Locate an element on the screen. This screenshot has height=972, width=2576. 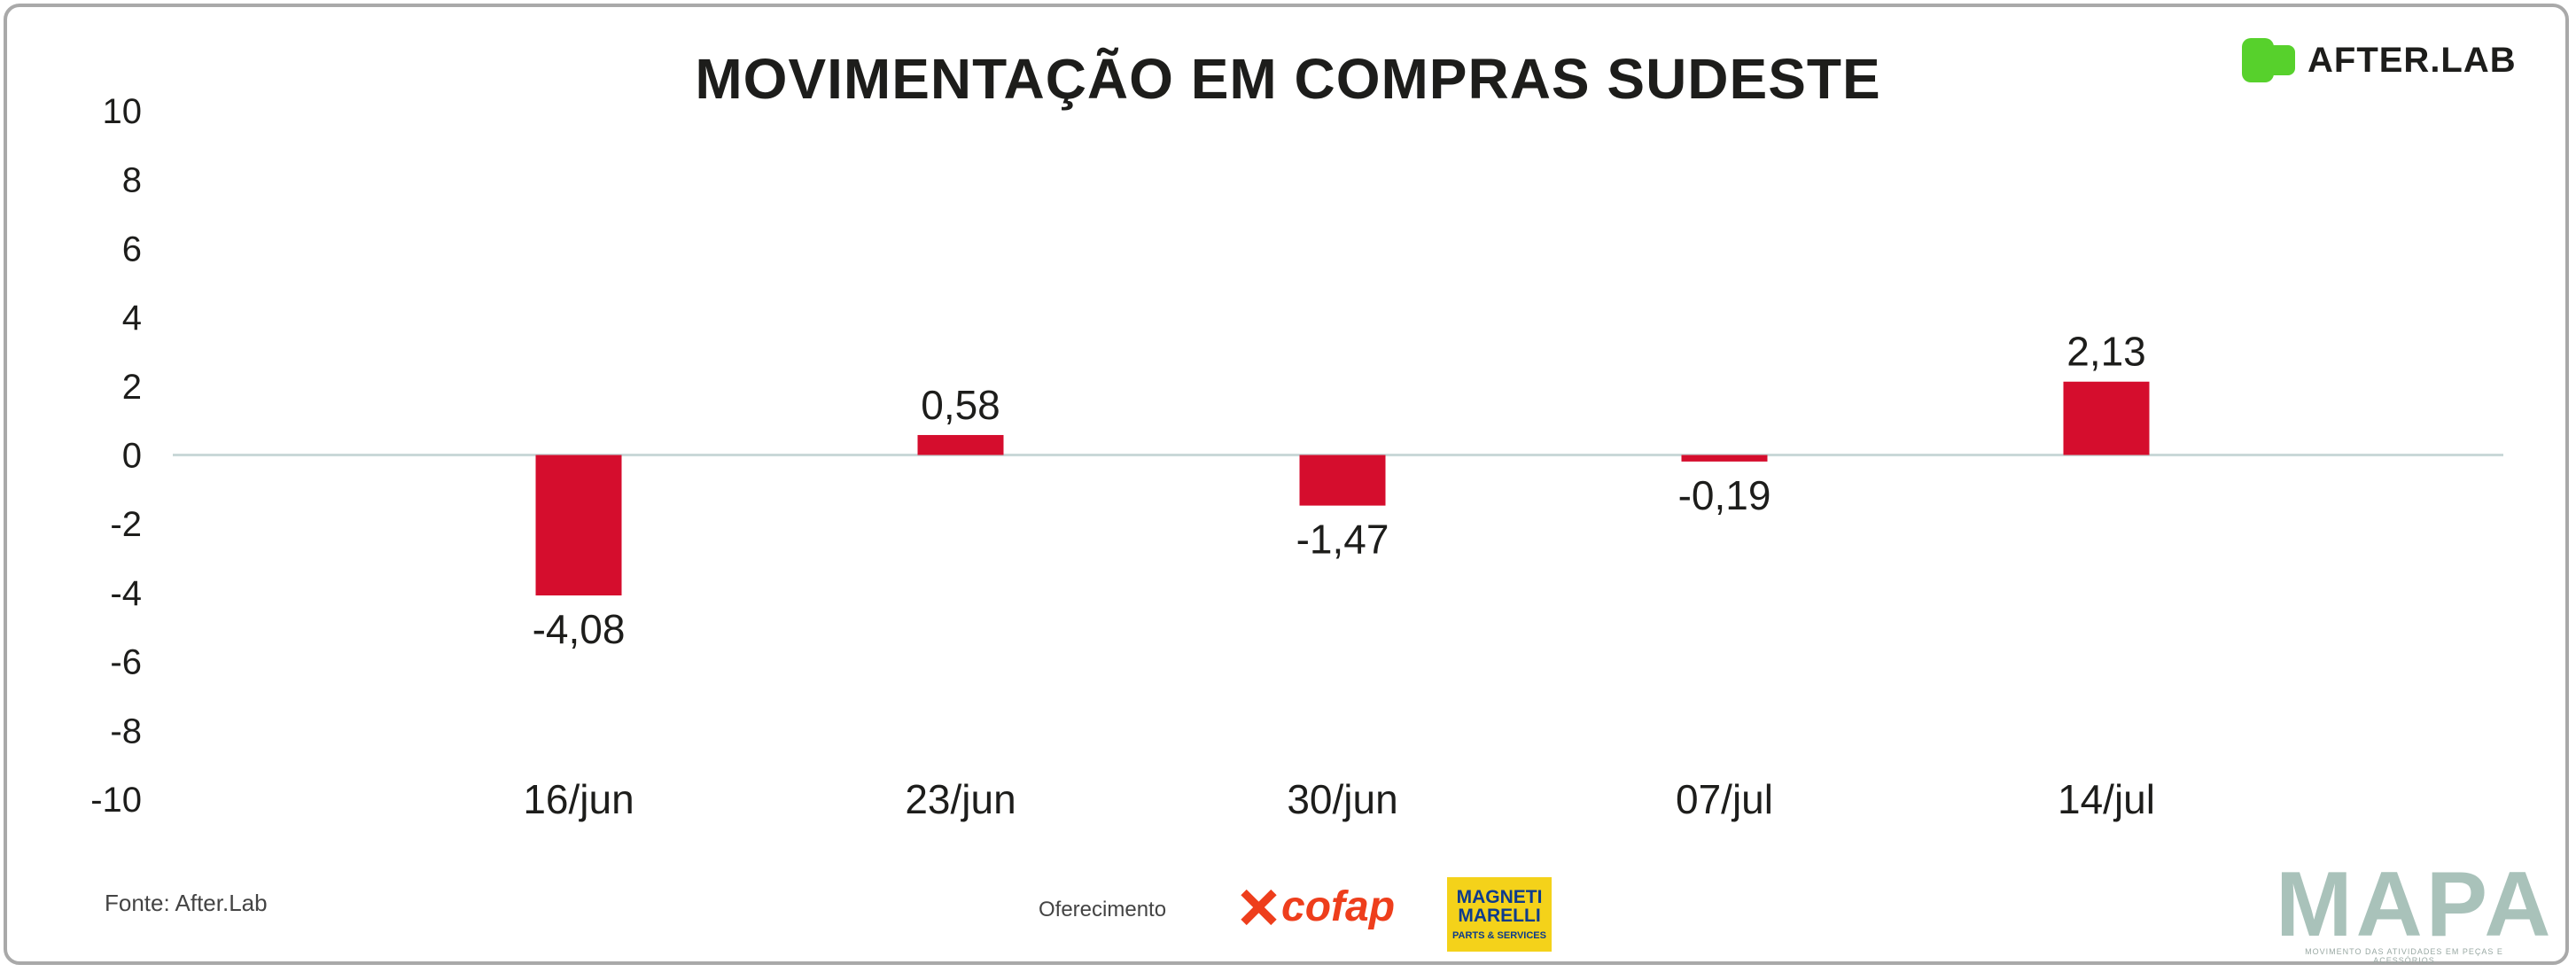
y-tick-label: 6 is located at coordinates (132, 249).